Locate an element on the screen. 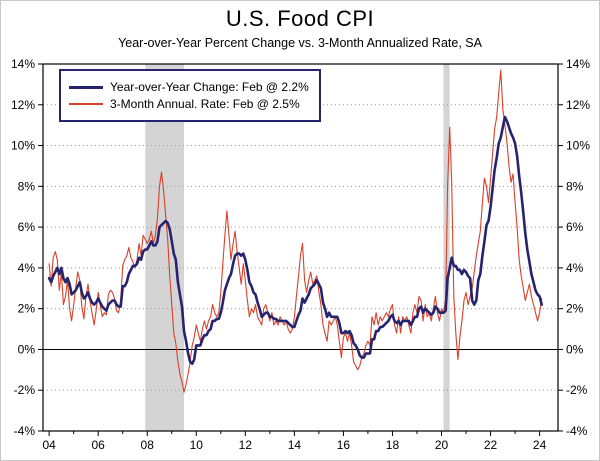 This screenshot has width=600, height=461. x-axis-label: 16 is located at coordinates (344, 445).